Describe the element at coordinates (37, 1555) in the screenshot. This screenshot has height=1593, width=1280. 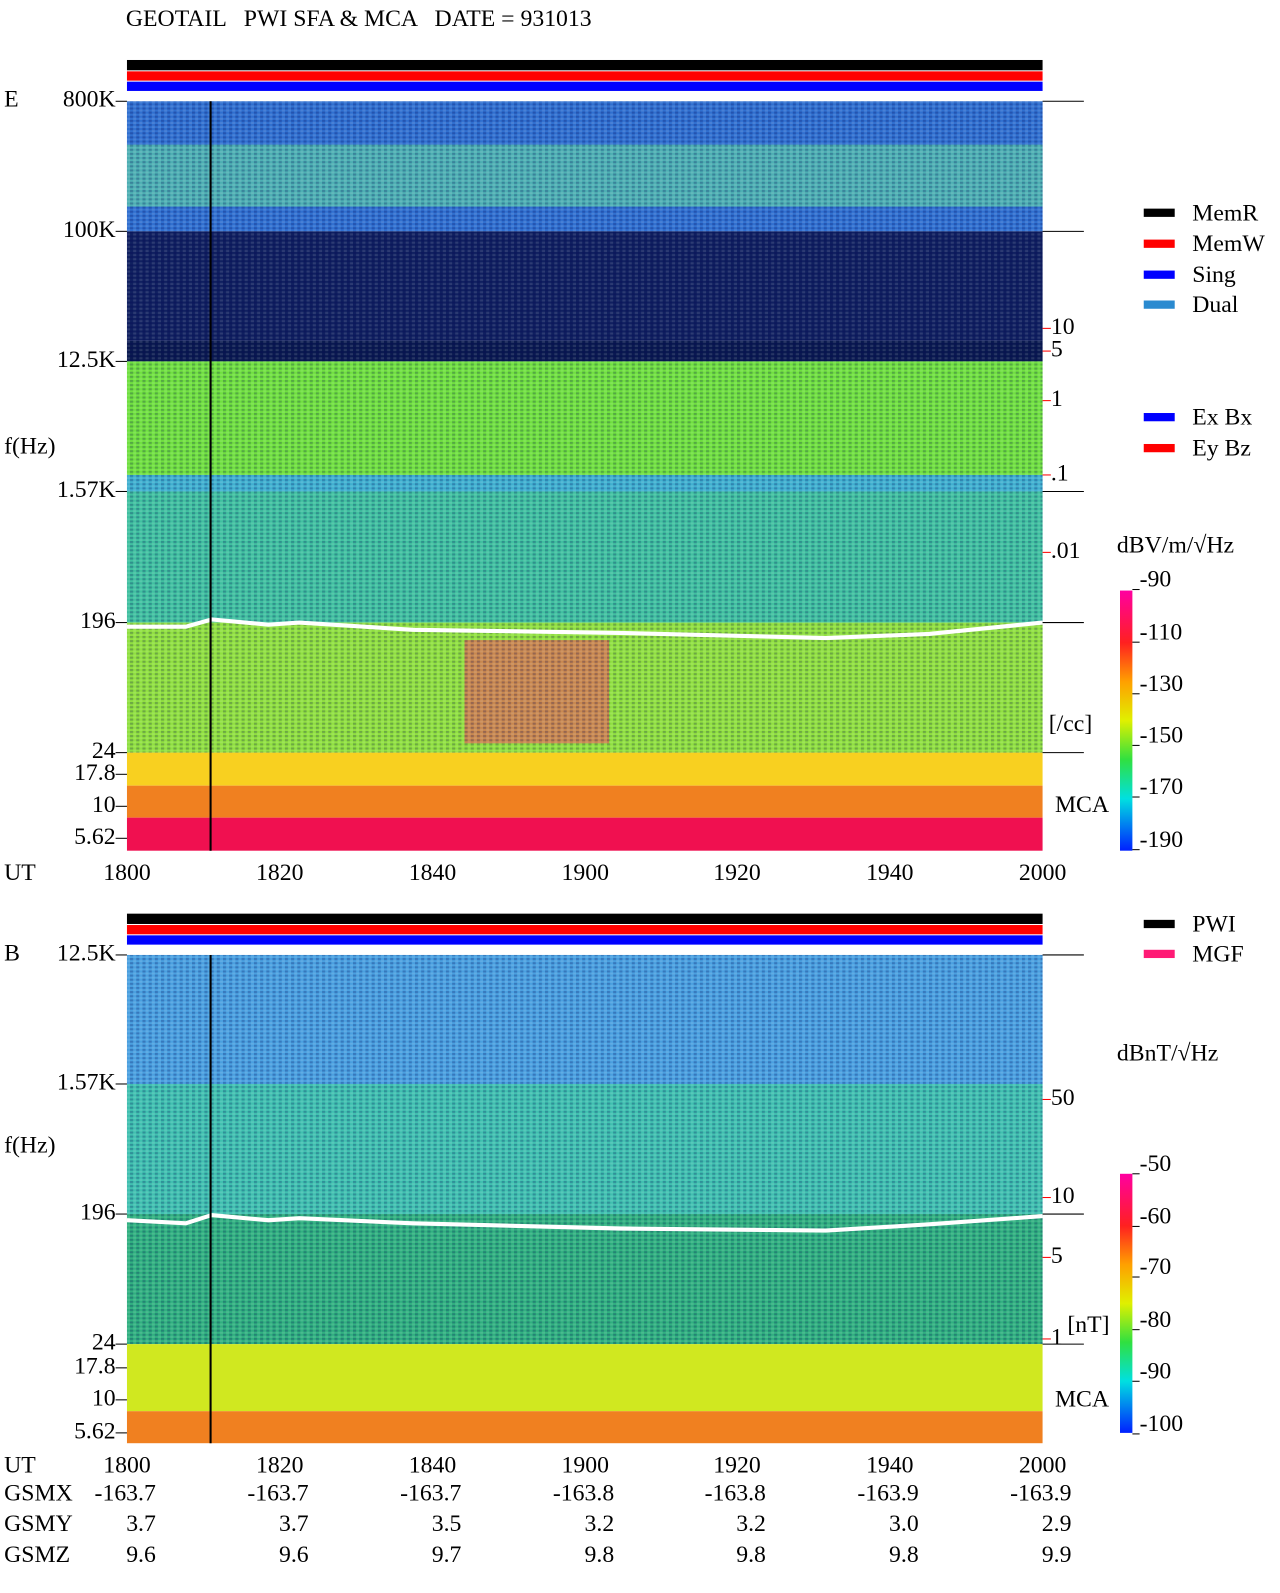
I see `orbit-label: GSMZ` at that location.